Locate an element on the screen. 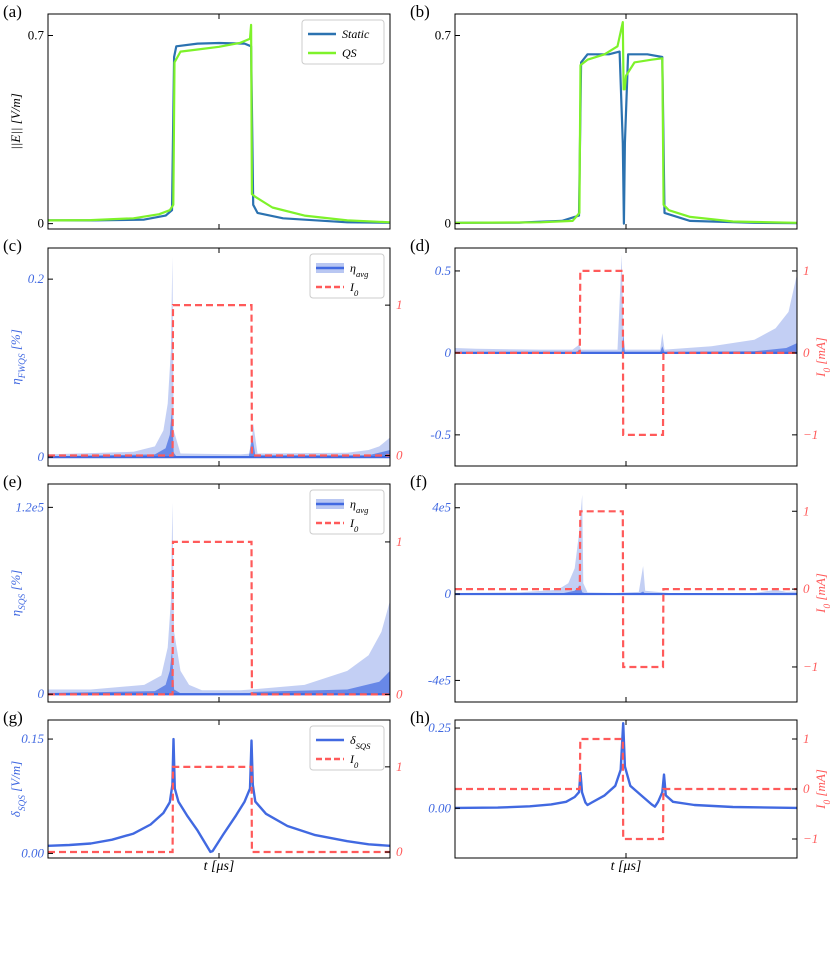  panel-h: 0.00 0.25 −1 0 1 (h) I0 [mA] is located at coordinates (620, 783).